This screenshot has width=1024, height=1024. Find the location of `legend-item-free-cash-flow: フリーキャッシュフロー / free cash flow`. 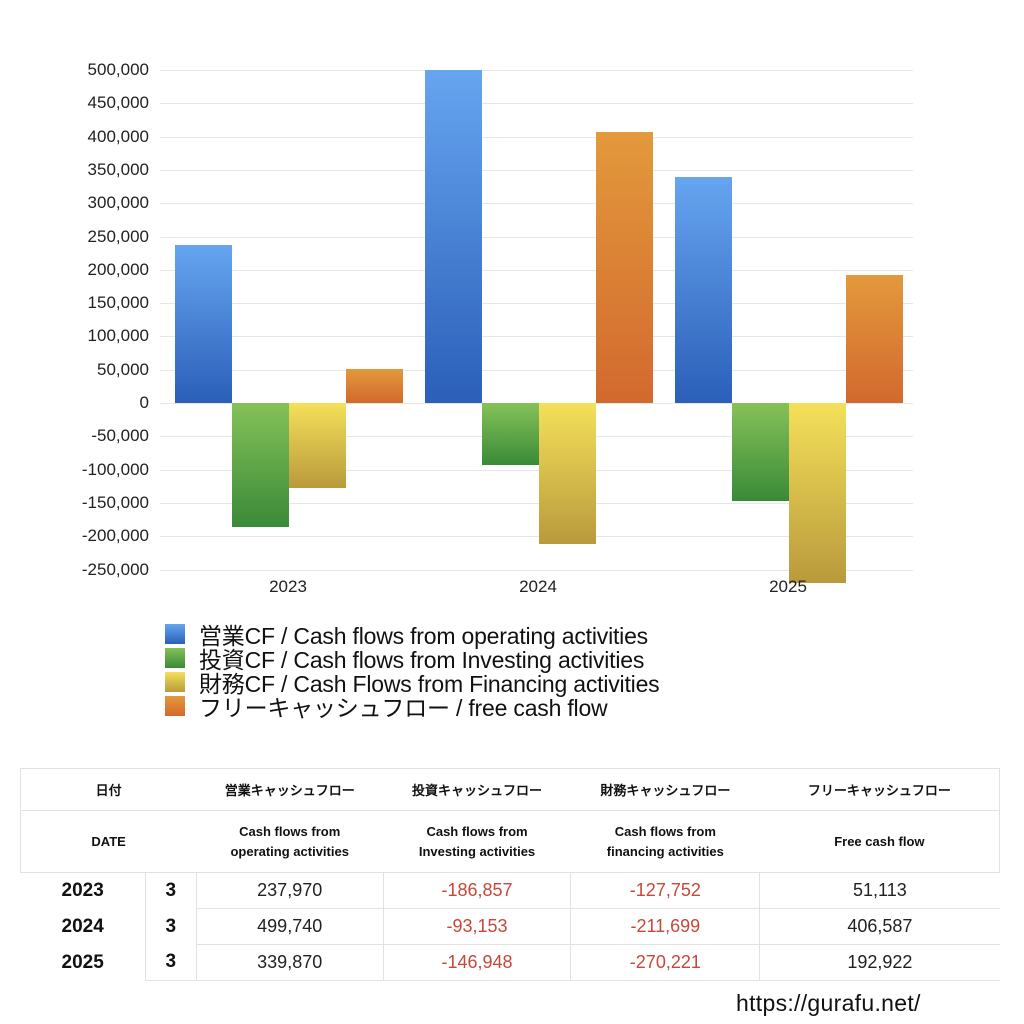

legend-item-free-cash-flow: フリーキャッシュフロー / free cash flow is located at coordinates (412, 707).